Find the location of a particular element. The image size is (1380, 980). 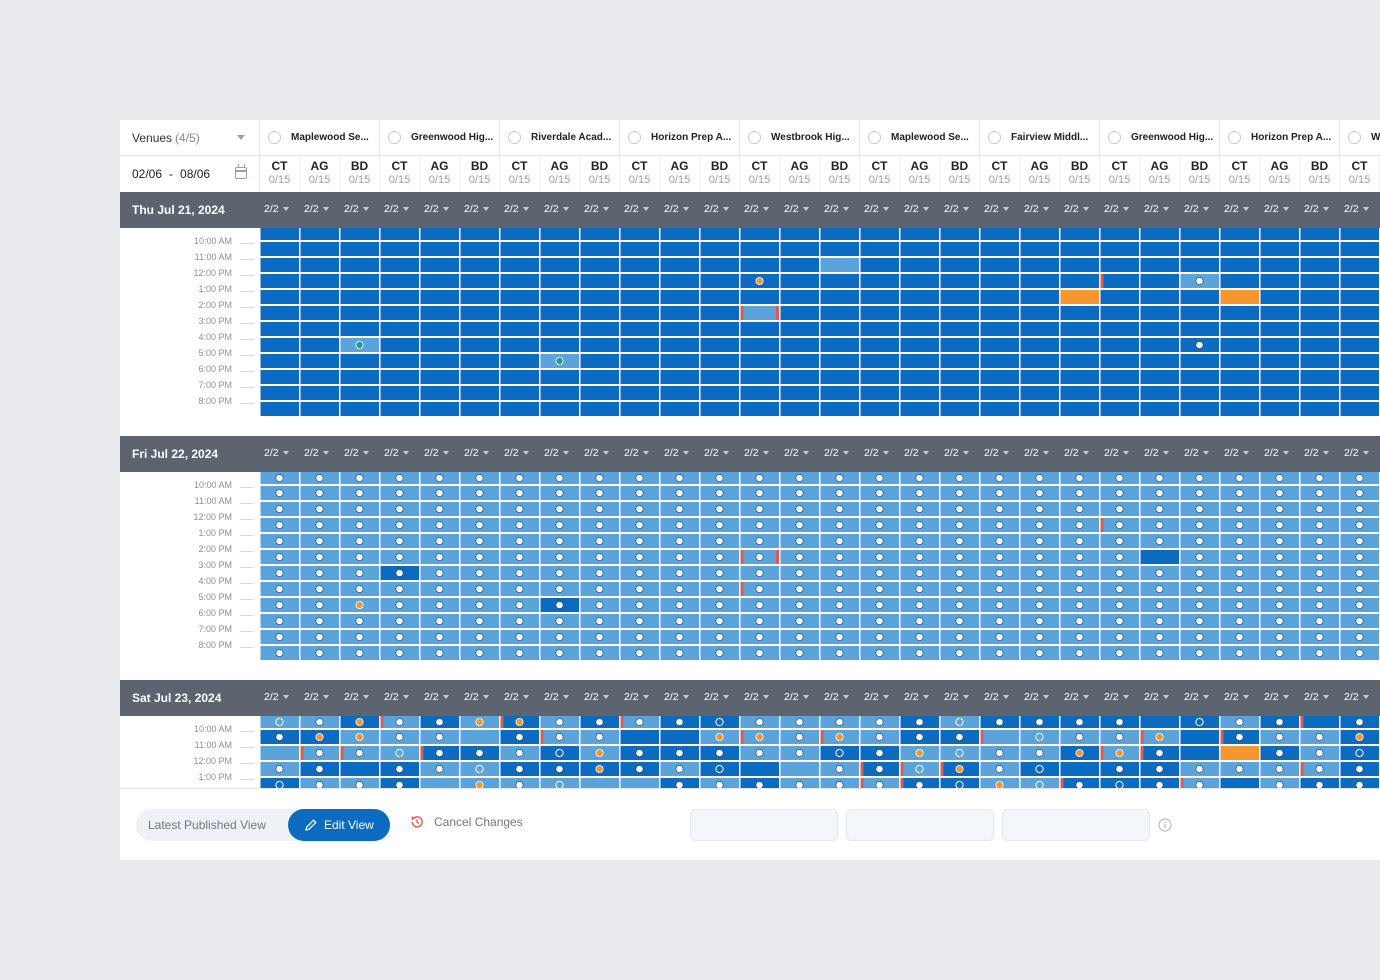

calendar-icon is located at coordinates (241, 171).